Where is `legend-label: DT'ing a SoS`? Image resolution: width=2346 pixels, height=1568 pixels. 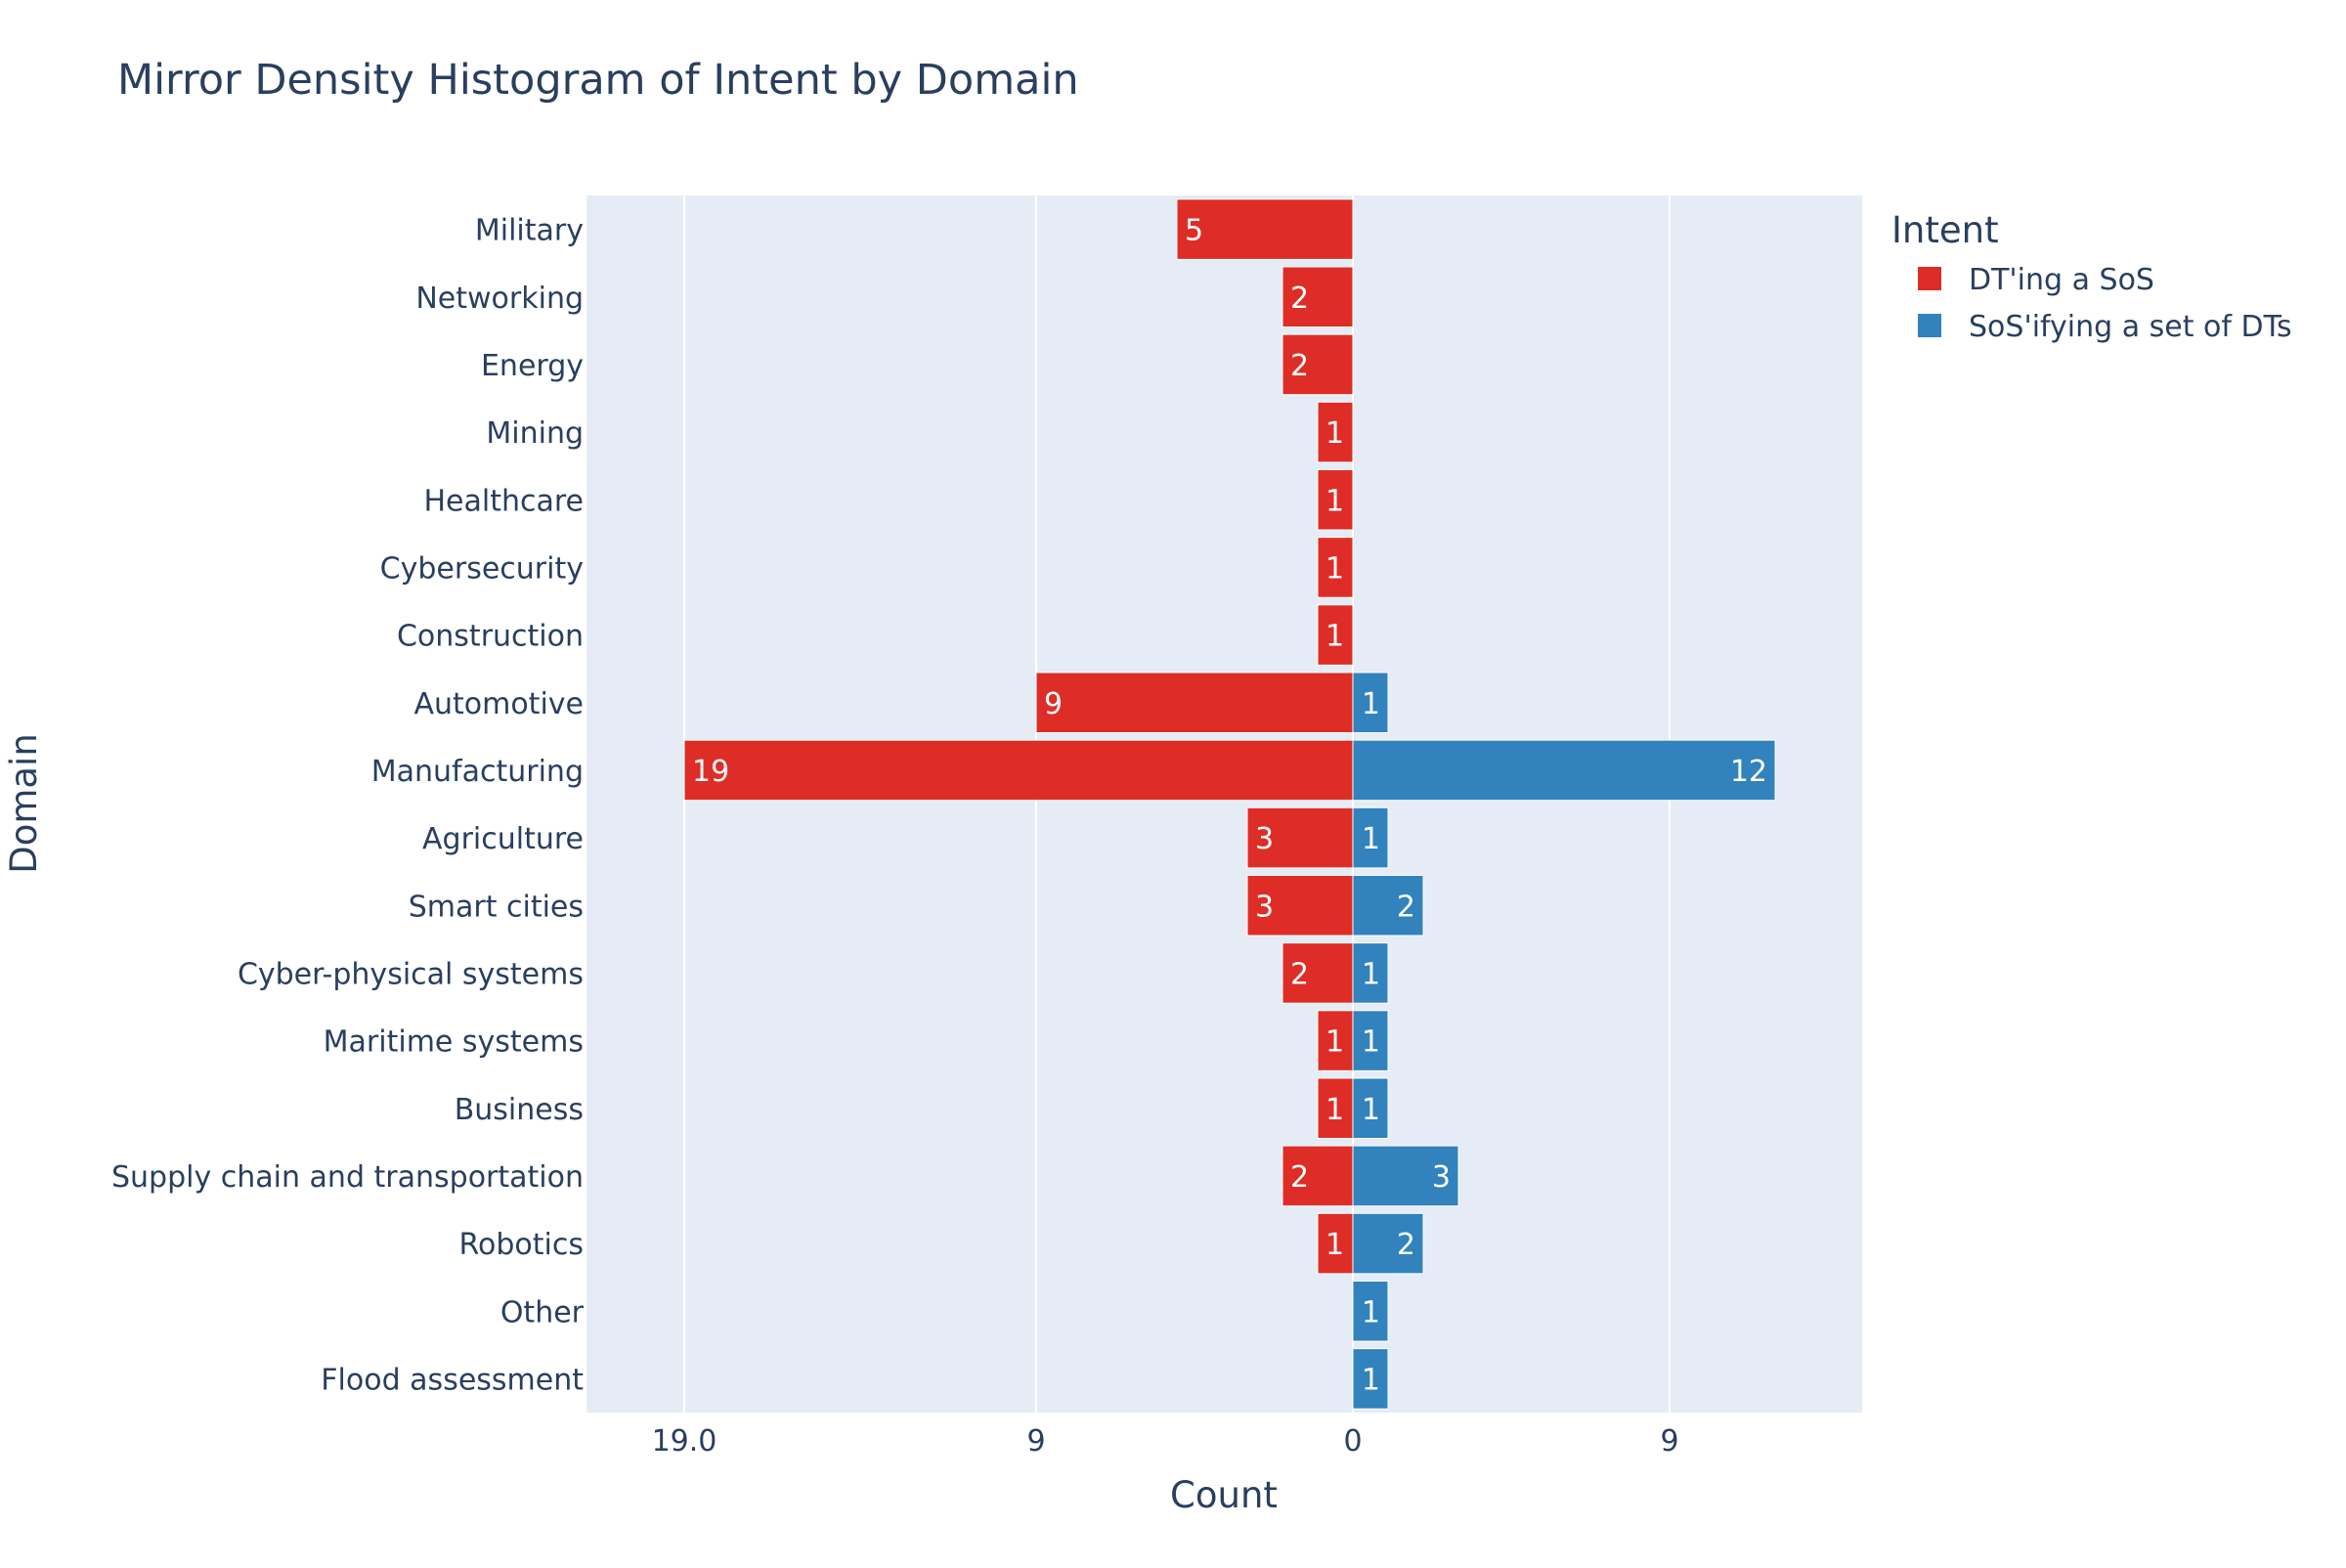
legend-label: DT'ing a SoS is located at coordinates (2061, 280).